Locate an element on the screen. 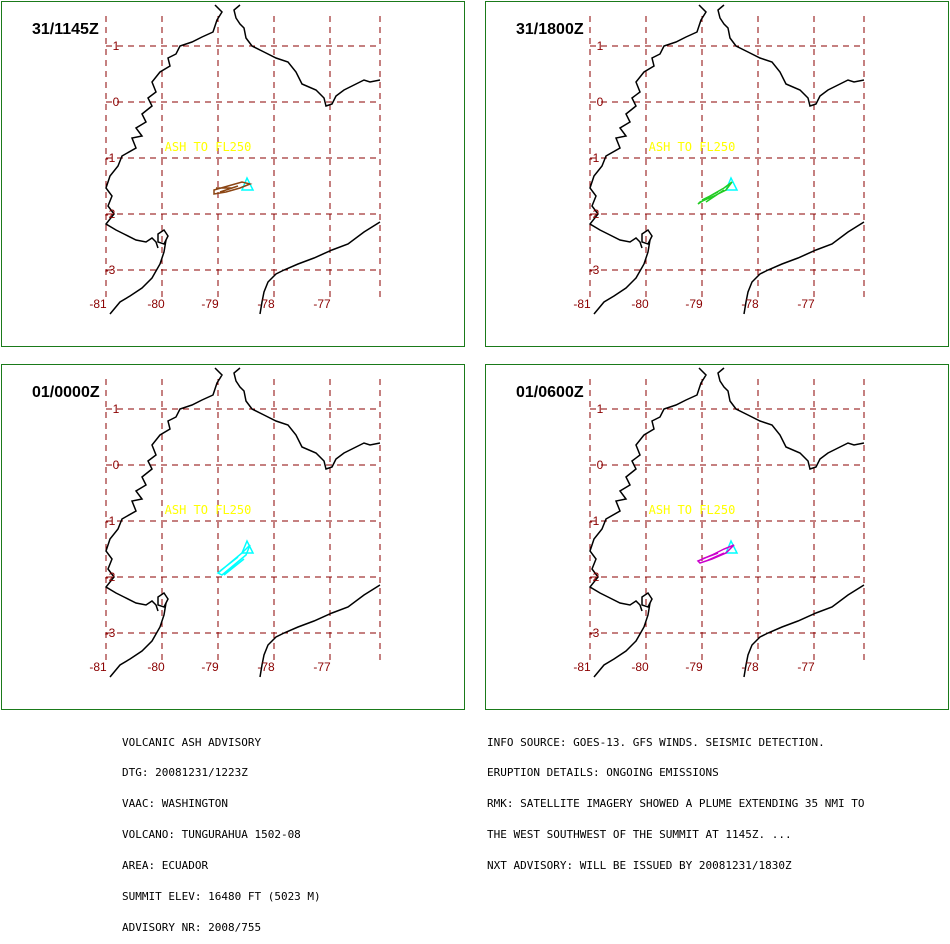  advisory-line: VOLCANO: TUNGURAHUA 1502-08 is located at coordinates (211, 835).